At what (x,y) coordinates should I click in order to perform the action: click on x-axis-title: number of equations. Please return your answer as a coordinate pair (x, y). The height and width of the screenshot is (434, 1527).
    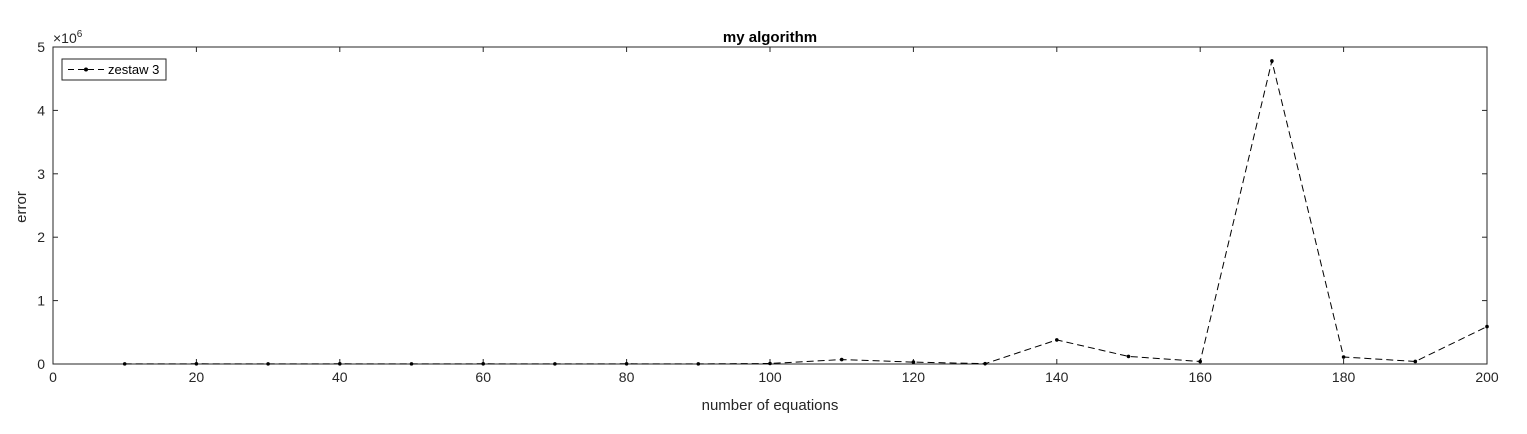
    Looking at the image, I should click on (770, 405).